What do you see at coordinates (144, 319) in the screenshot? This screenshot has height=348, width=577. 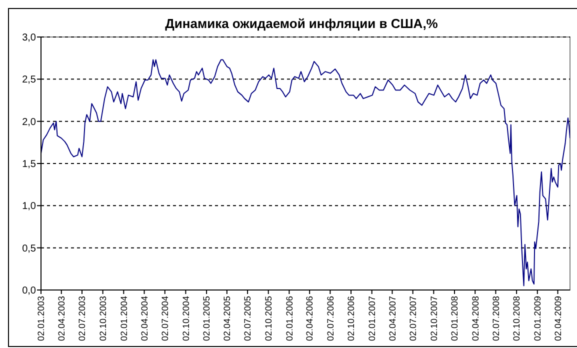 I see `x-tick-label: 02.04.2004` at bounding box center [144, 319].